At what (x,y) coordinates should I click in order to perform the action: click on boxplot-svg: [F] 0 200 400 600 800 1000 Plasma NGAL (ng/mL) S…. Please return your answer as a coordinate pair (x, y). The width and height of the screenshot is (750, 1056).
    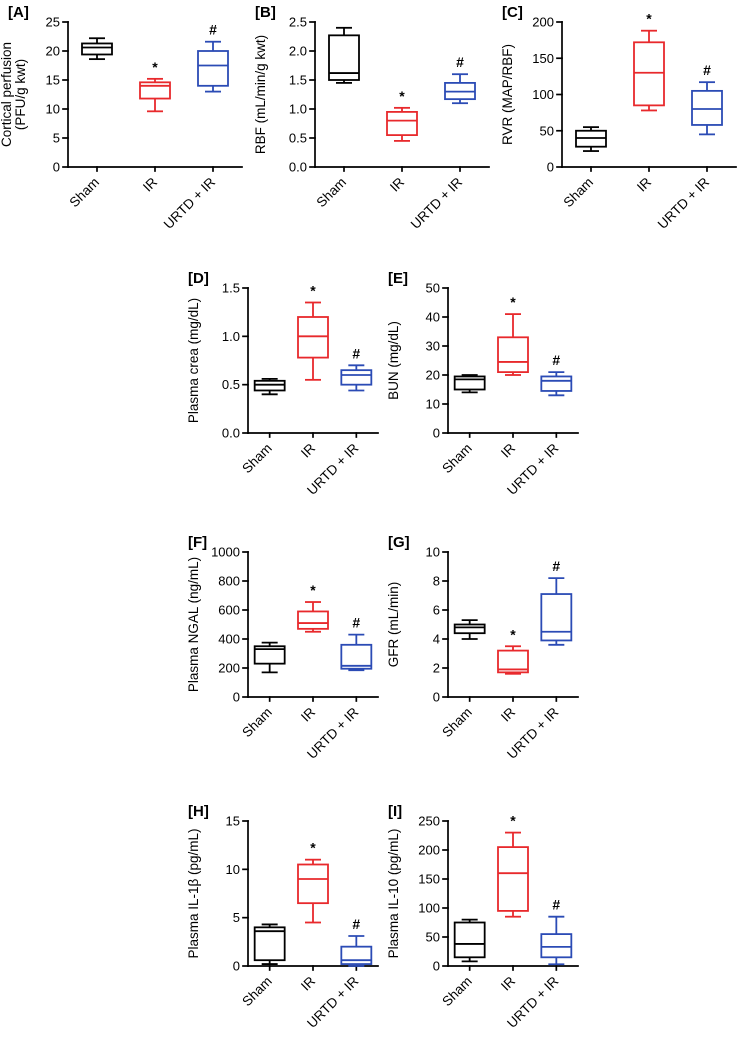
    Looking at the image, I should click on (282, 648).